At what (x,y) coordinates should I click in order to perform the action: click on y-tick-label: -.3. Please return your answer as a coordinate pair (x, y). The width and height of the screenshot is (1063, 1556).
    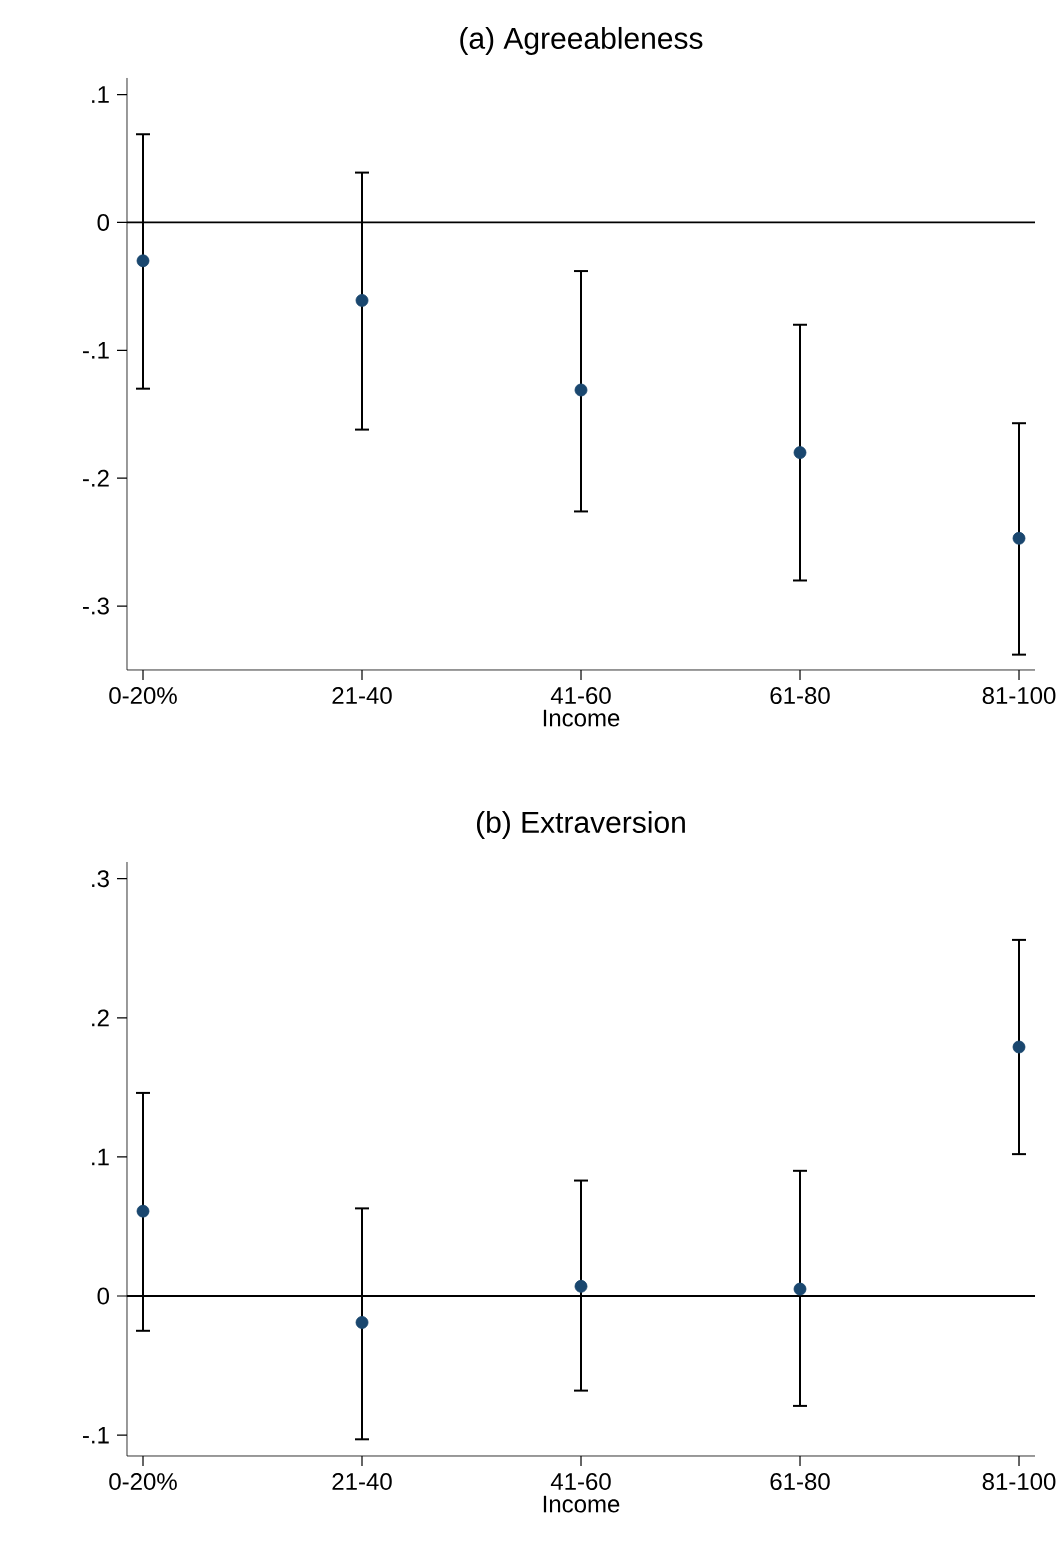
    Looking at the image, I should click on (95, 606).